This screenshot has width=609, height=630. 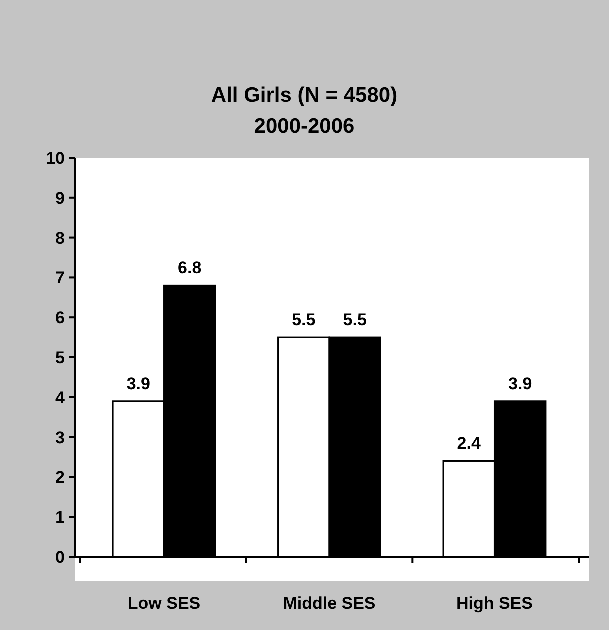 What do you see at coordinates (60, 358) in the screenshot?
I see `y-tick-label: 5` at bounding box center [60, 358].